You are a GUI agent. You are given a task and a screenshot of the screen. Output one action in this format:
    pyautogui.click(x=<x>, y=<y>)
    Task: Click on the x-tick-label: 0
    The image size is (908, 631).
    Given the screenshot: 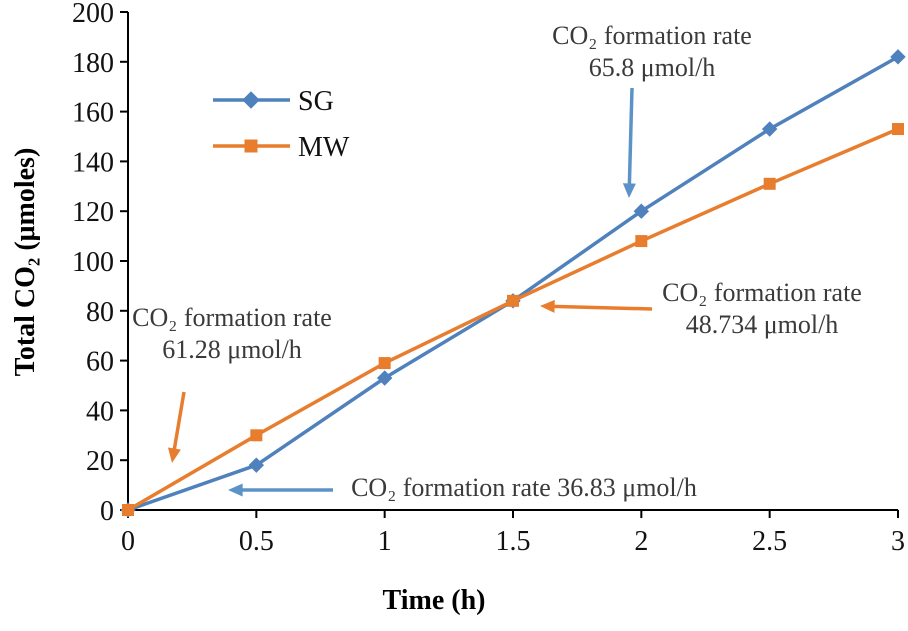 What is the action you would take?
    pyautogui.click(x=128, y=541)
    